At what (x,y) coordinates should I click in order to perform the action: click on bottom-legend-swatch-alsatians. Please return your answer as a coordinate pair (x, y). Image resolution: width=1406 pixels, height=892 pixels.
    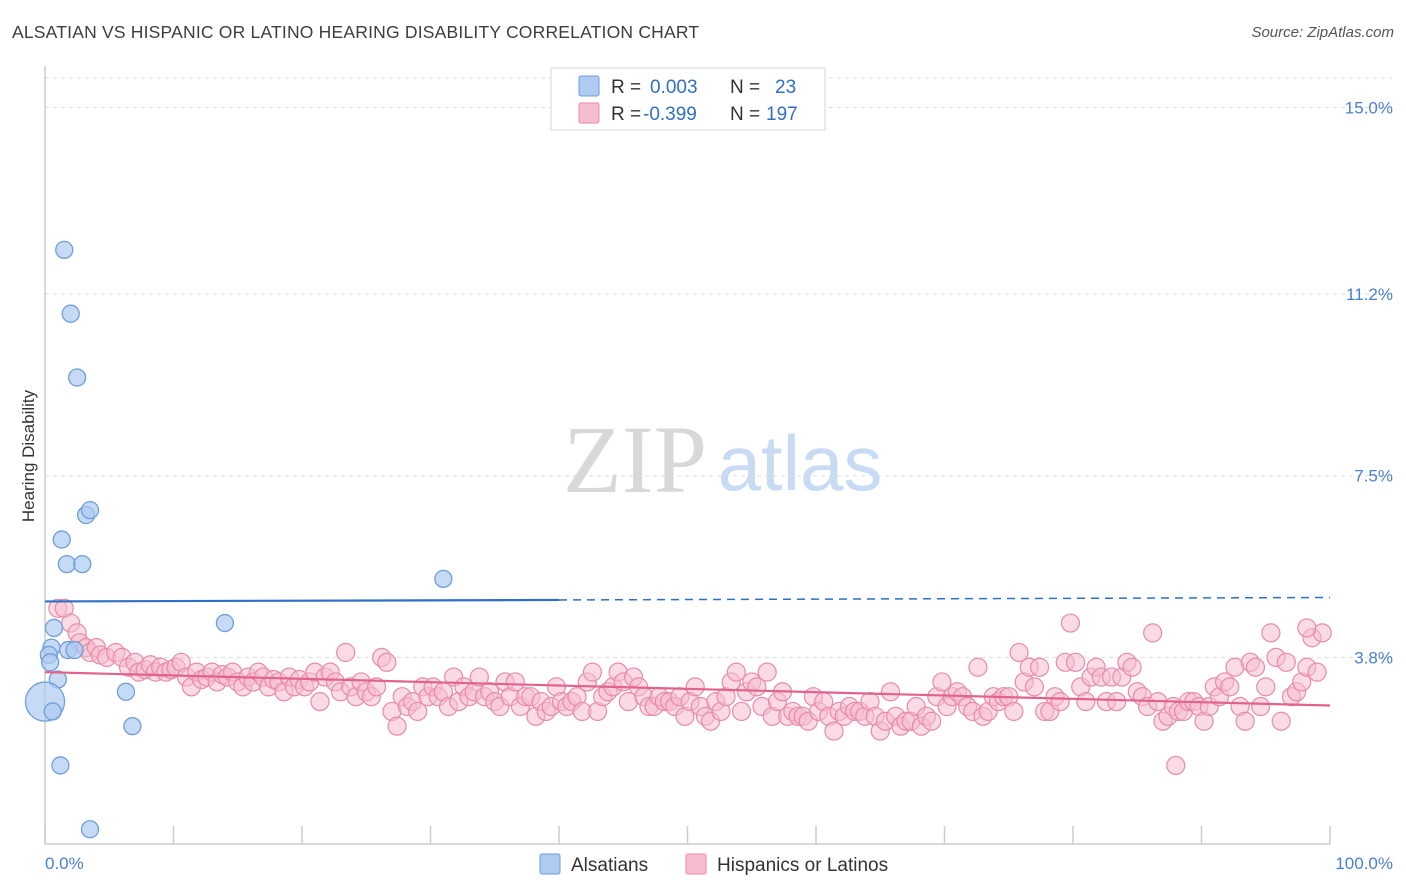
    Looking at the image, I should click on (550, 864).